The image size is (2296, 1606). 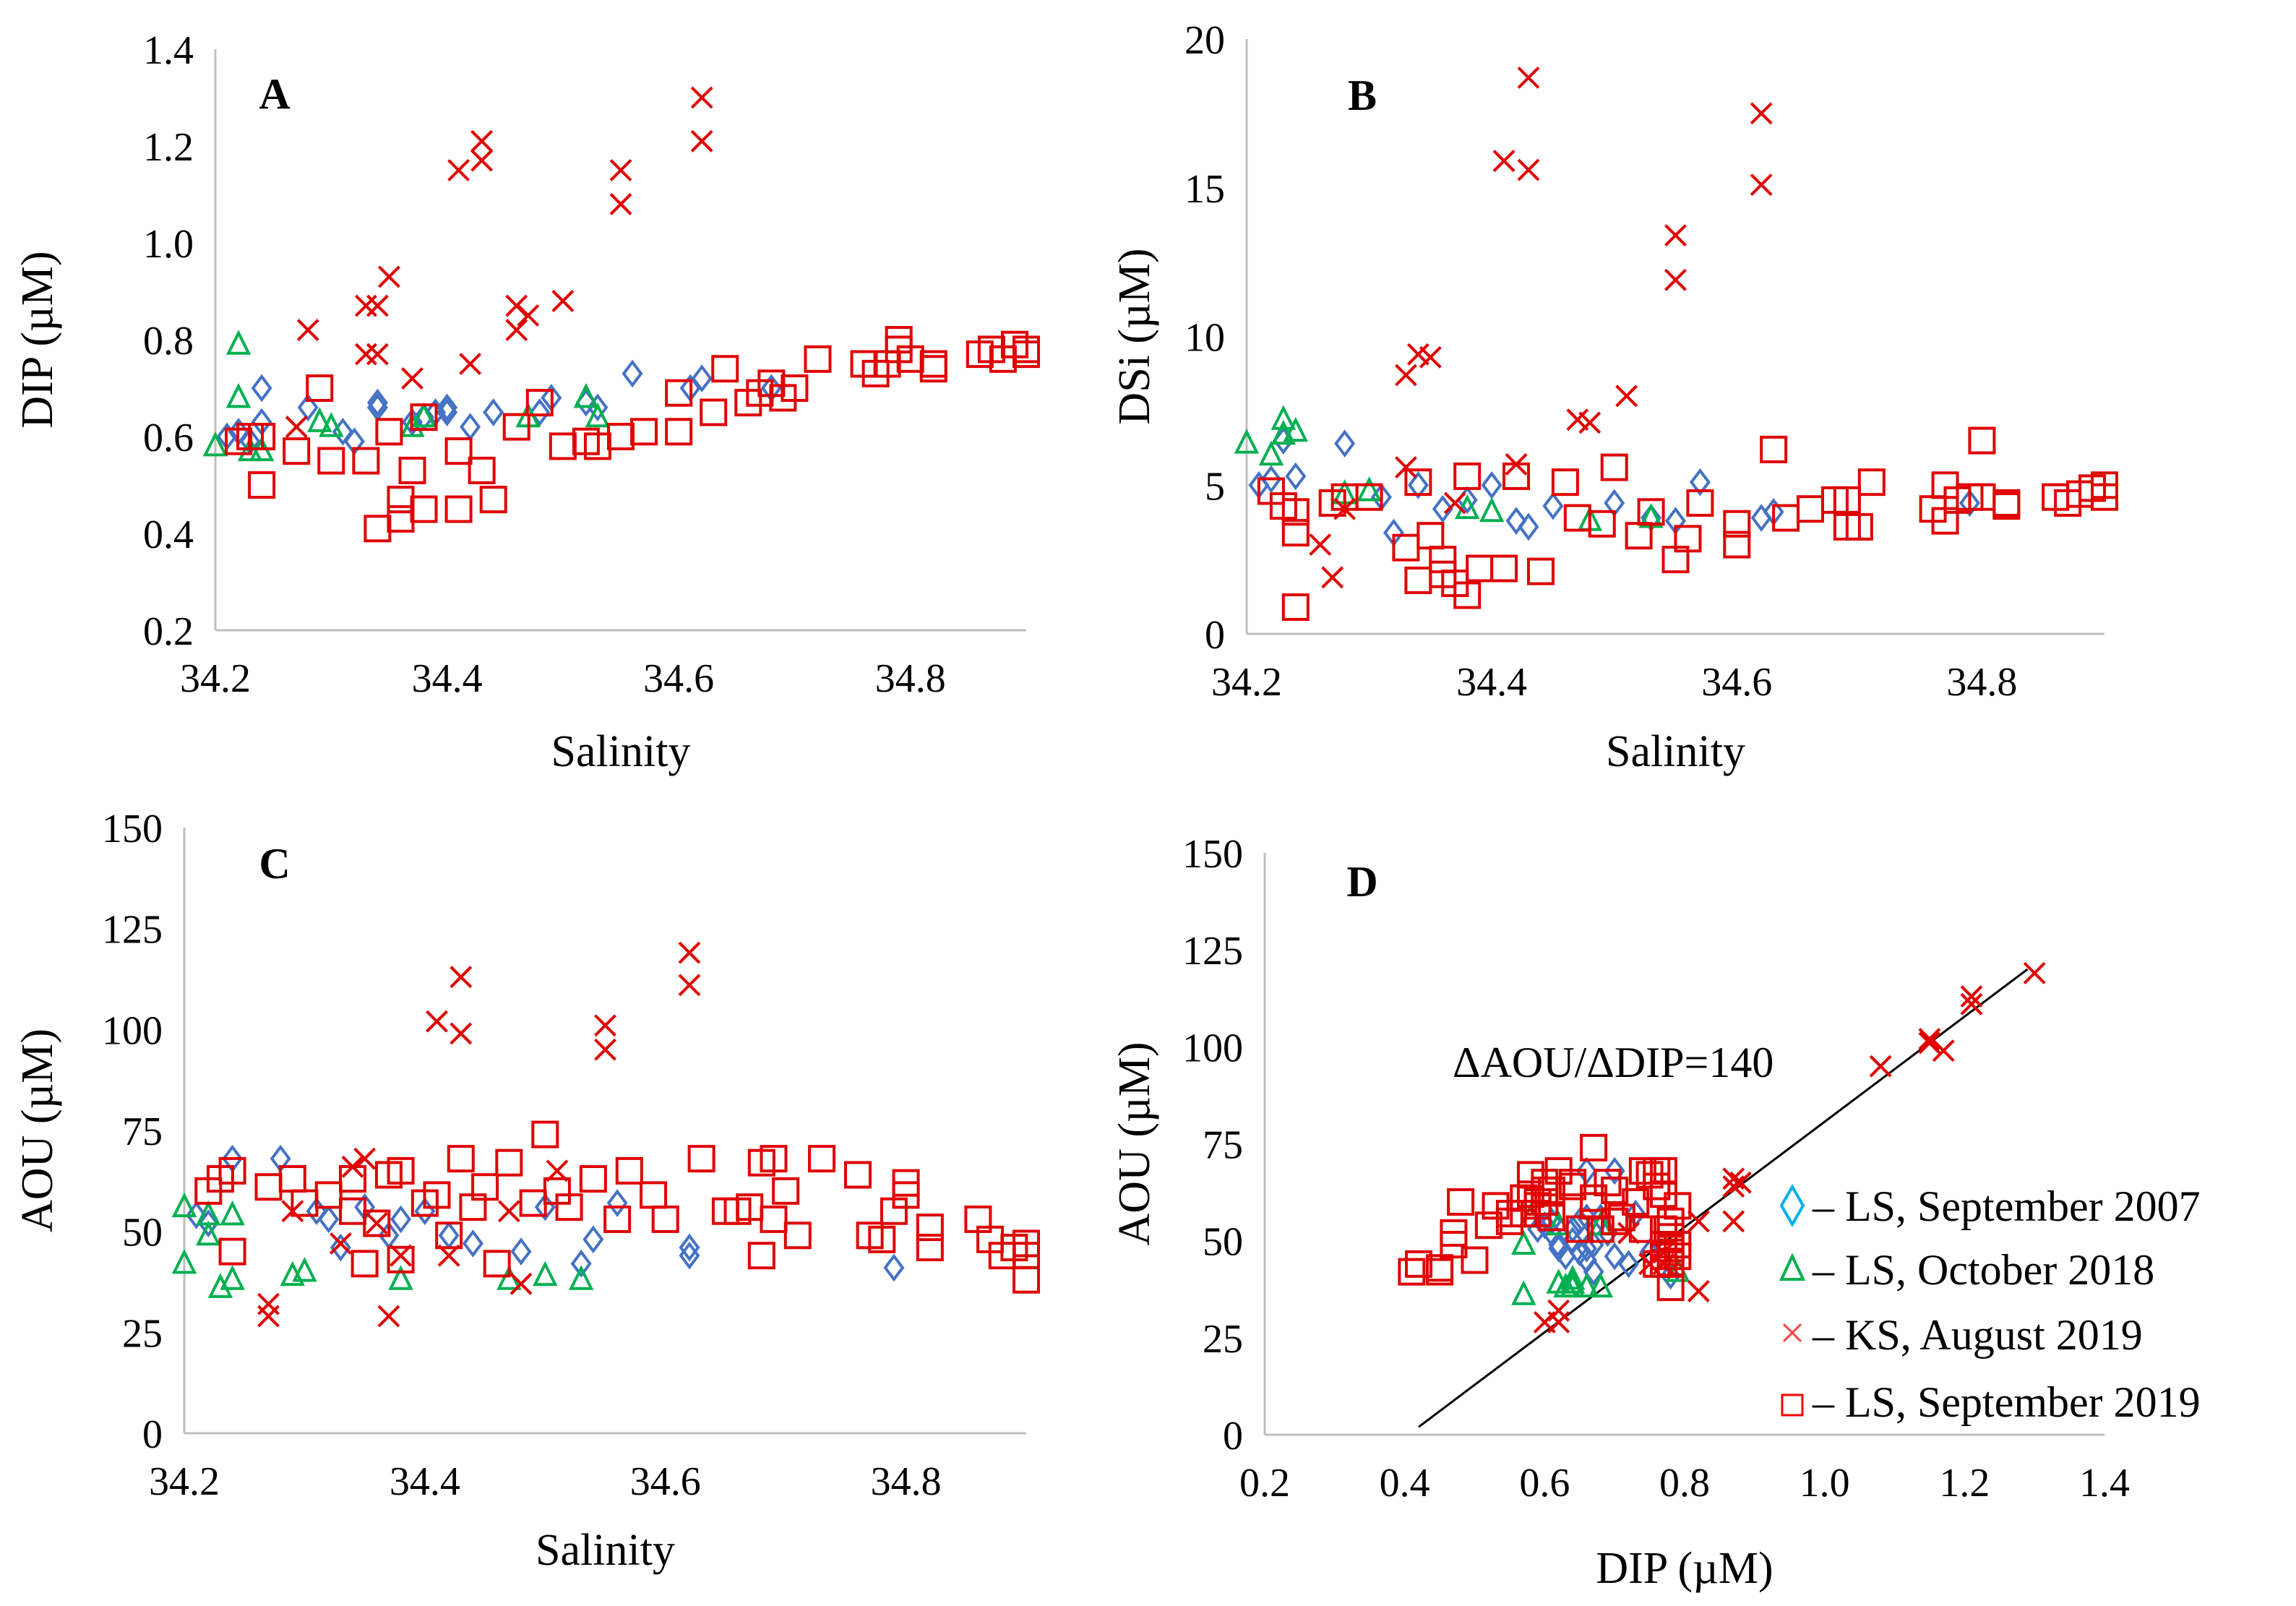 I want to click on x-tick-label: 34.2, so click(x=1246, y=682).